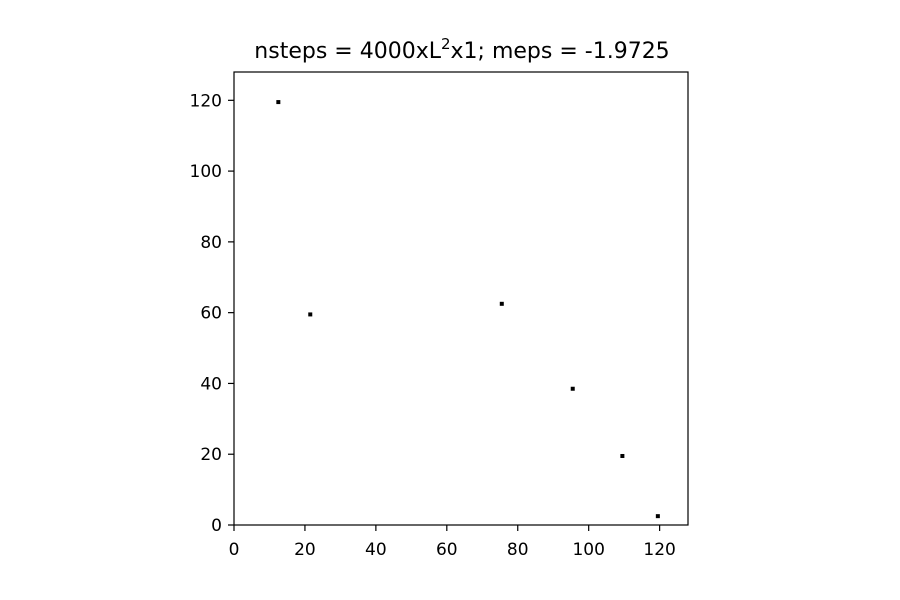  I want to click on y-tick-label: 100, so click(206, 172).